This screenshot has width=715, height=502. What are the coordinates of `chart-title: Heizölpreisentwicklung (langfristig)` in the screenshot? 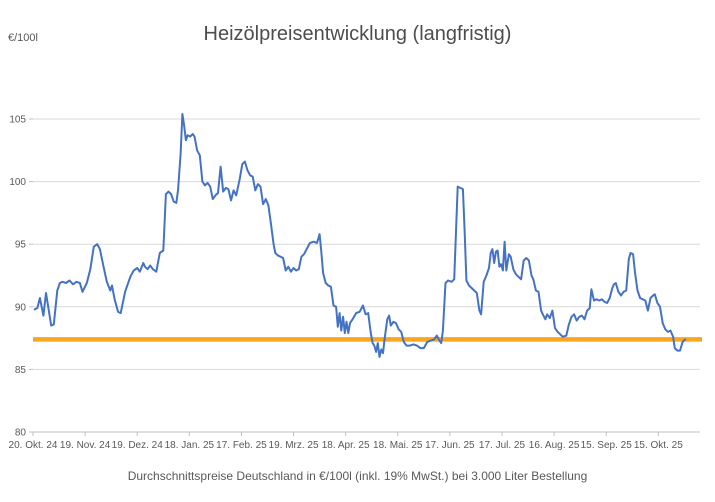 It's located at (357, 34).